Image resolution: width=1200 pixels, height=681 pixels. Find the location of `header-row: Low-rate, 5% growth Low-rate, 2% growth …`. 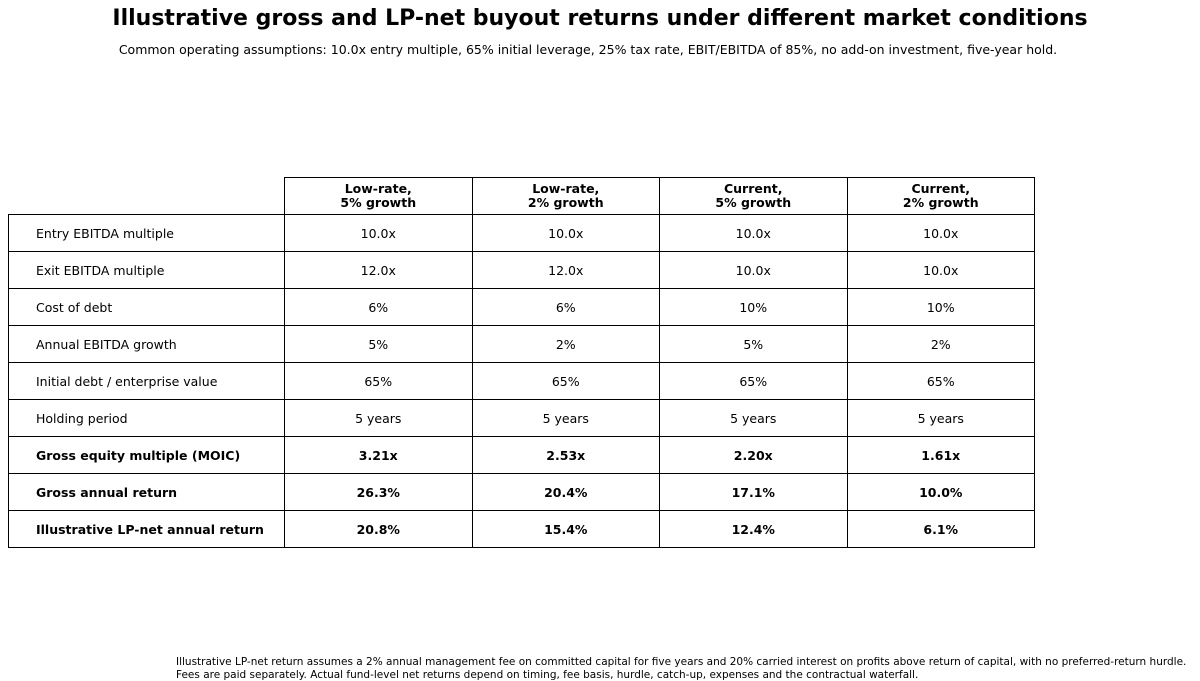

header-row: Low-rate, 5% growth Low-rate, 2% growth … is located at coordinates (522, 196).